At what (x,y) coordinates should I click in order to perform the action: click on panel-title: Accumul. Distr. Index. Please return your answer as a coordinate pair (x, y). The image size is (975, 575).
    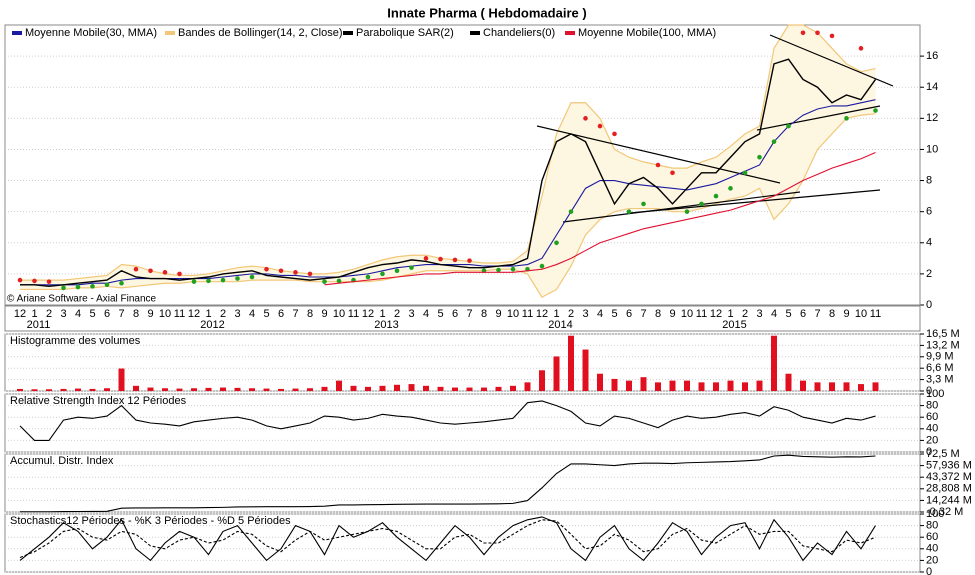
    Looking at the image, I should click on (62, 461).